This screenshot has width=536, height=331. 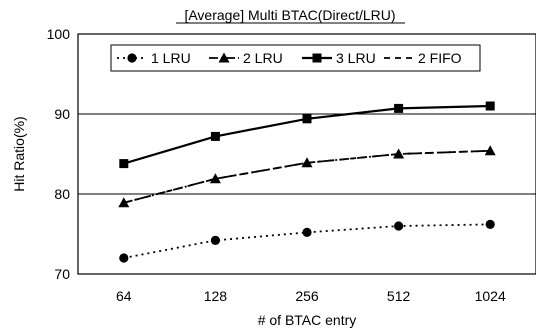 What do you see at coordinates (289, 15) in the screenshot?
I see `chart-title: [Average] Multi BTAC(Direct/LRU)` at bounding box center [289, 15].